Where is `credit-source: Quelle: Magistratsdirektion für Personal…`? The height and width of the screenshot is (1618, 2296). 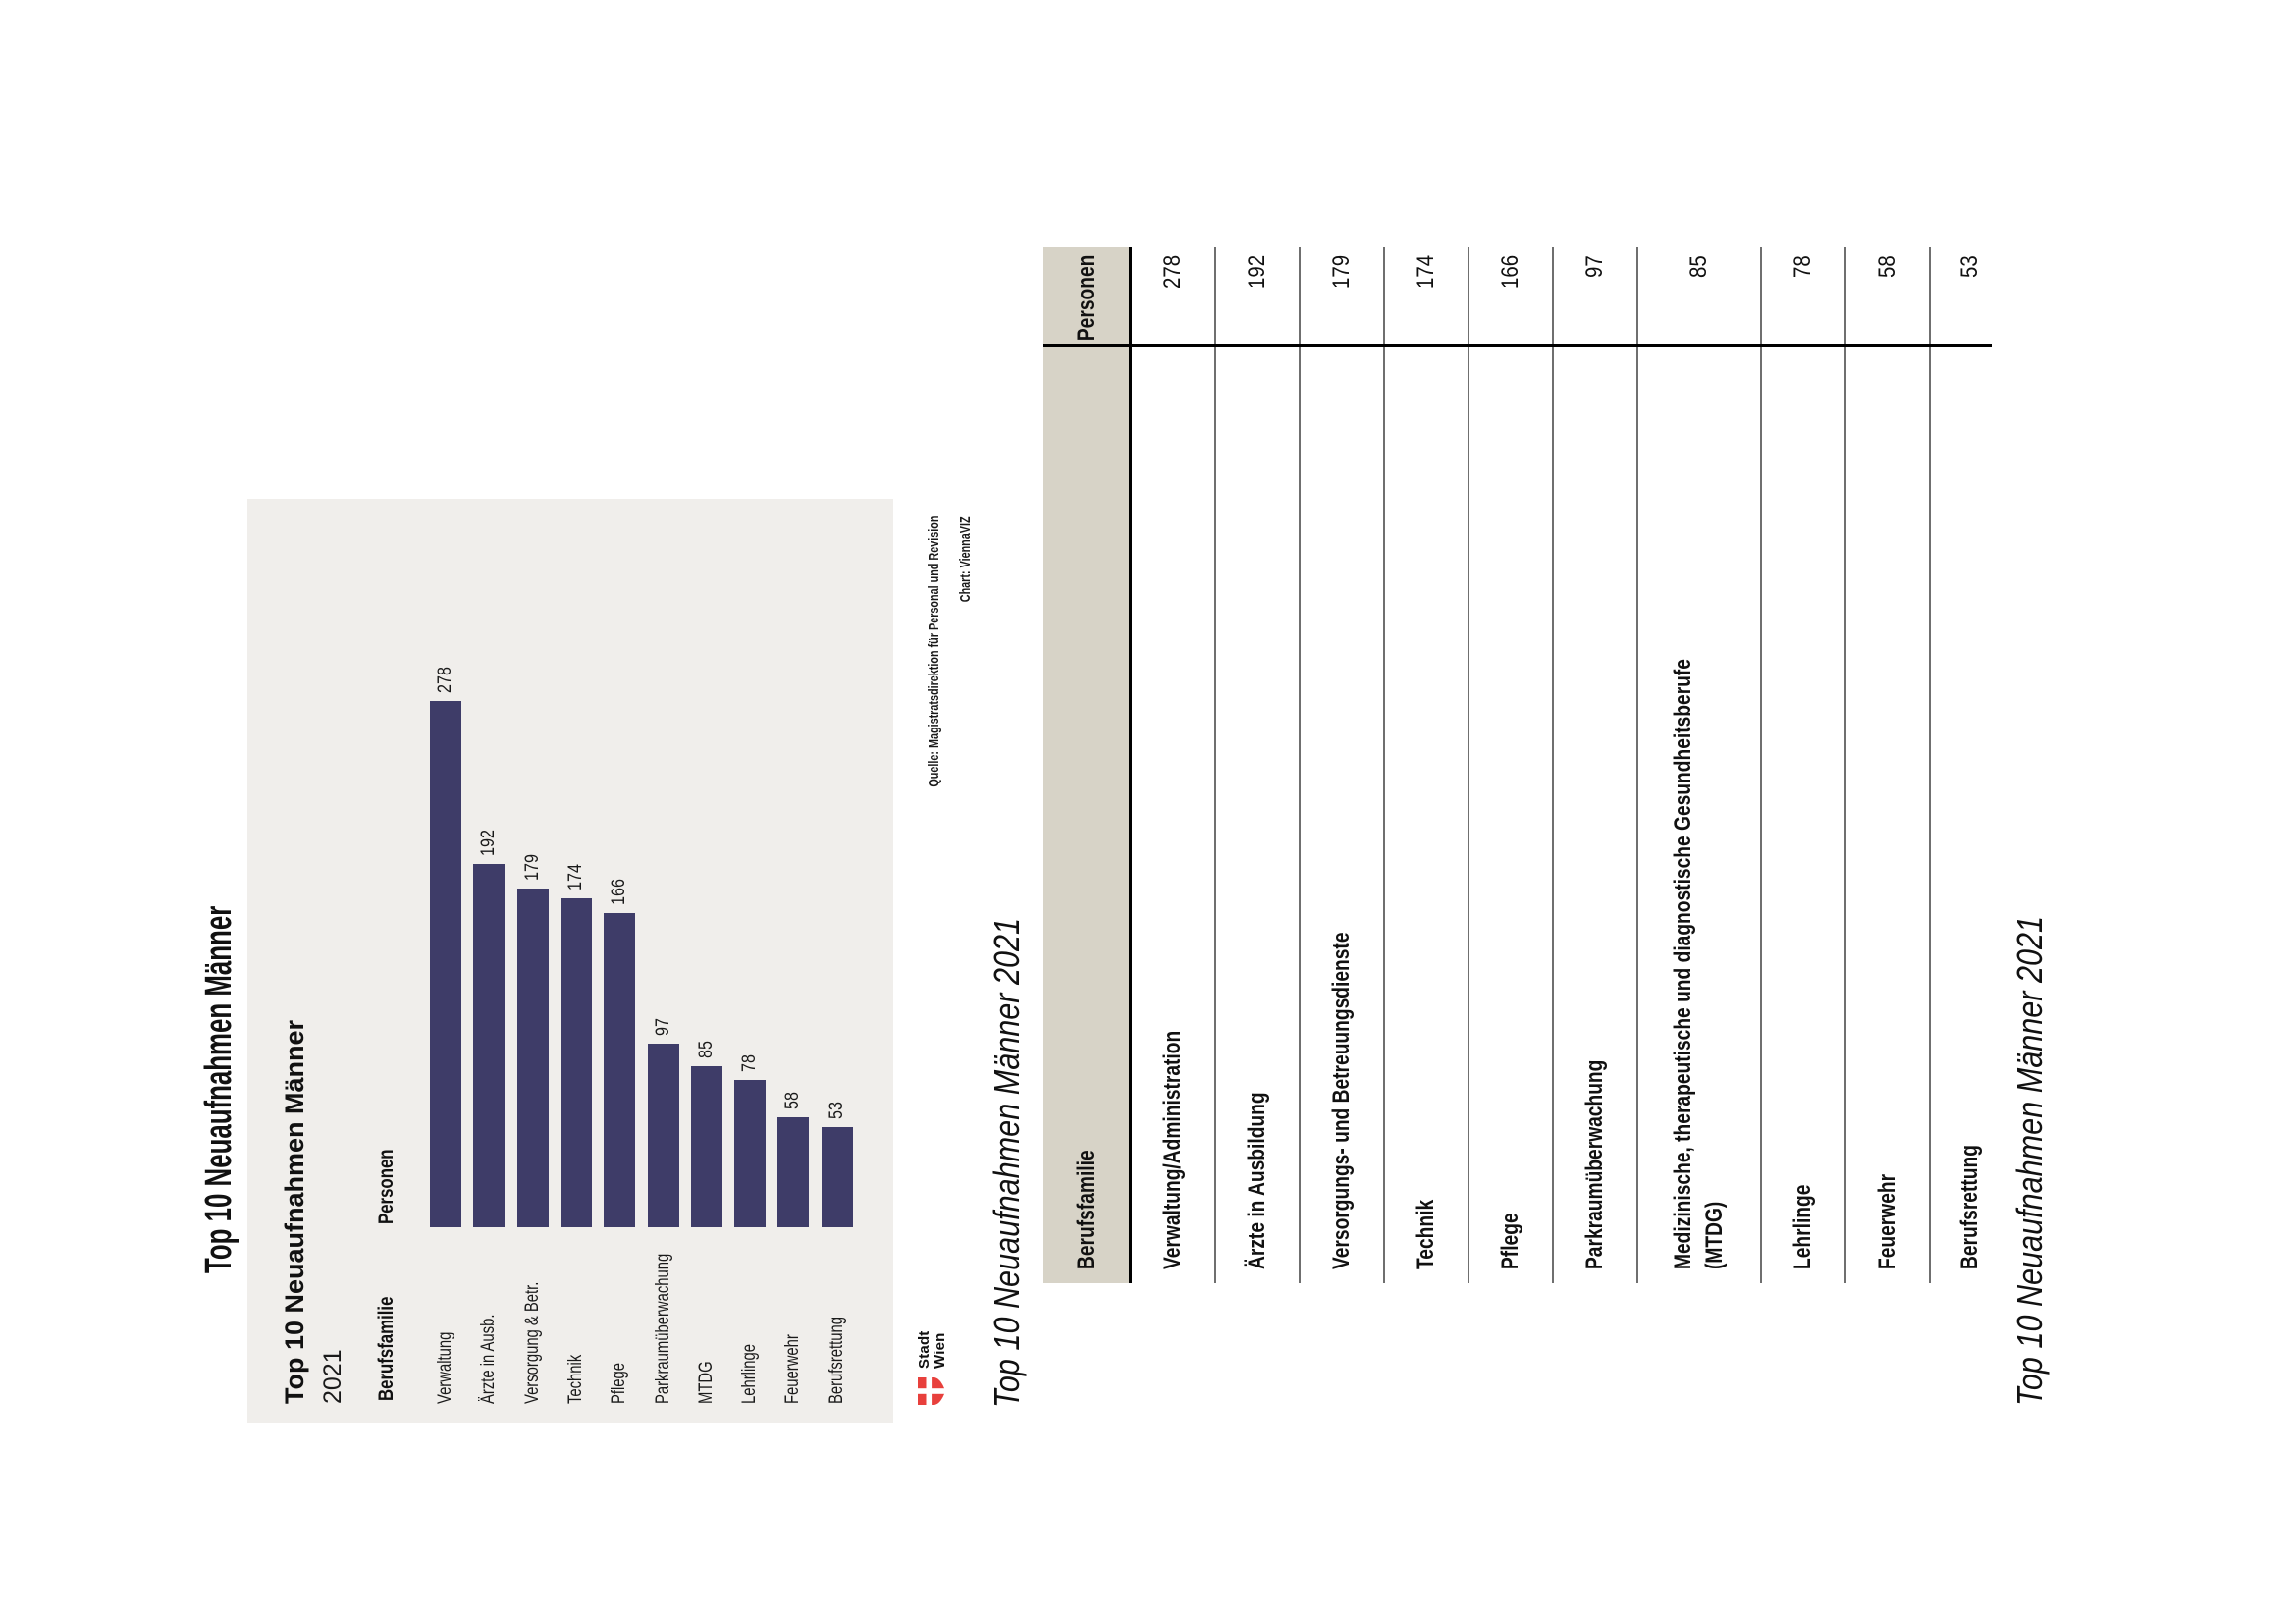 credit-source: Quelle: Magistratsdirektion für Personal… is located at coordinates (934, 652).